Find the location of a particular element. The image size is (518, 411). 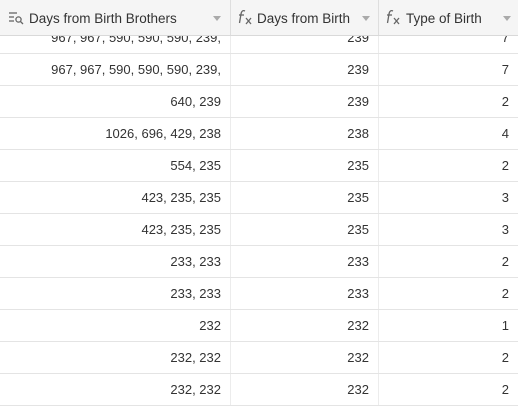

table-cell: 1026, 696, 429, 238 is located at coordinates (115, 133).